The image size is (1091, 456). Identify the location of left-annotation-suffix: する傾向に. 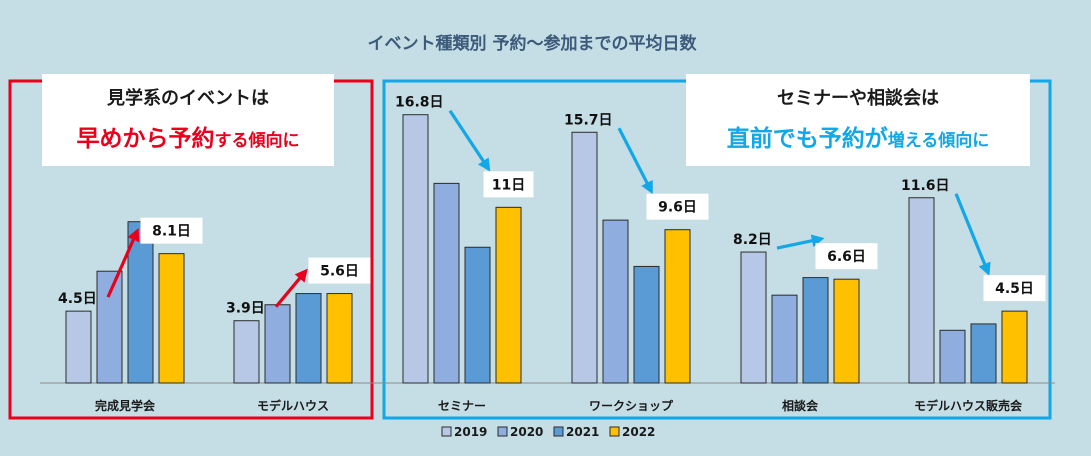
(257, 141).